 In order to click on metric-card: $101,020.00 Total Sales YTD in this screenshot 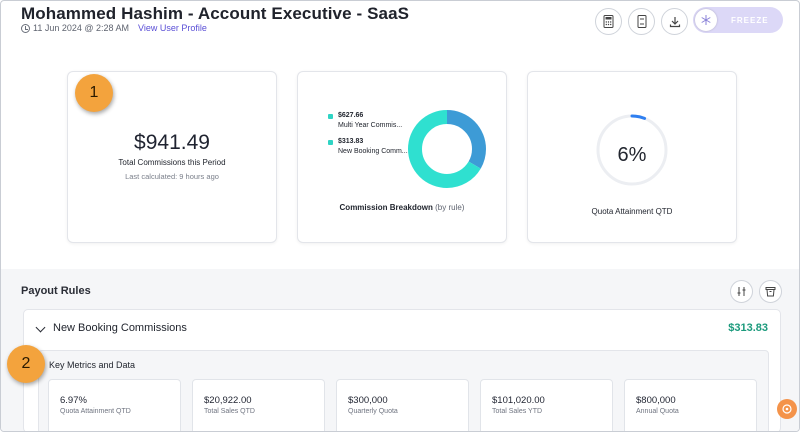, I will do `click(546, 405)`.